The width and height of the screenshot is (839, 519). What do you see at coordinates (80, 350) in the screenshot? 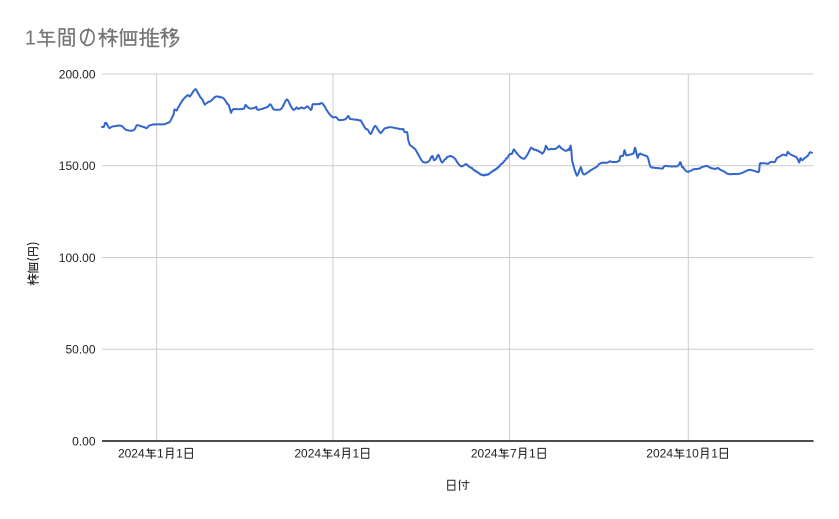
I see `svg-text: 50.00` at bounding box center [80, 350].